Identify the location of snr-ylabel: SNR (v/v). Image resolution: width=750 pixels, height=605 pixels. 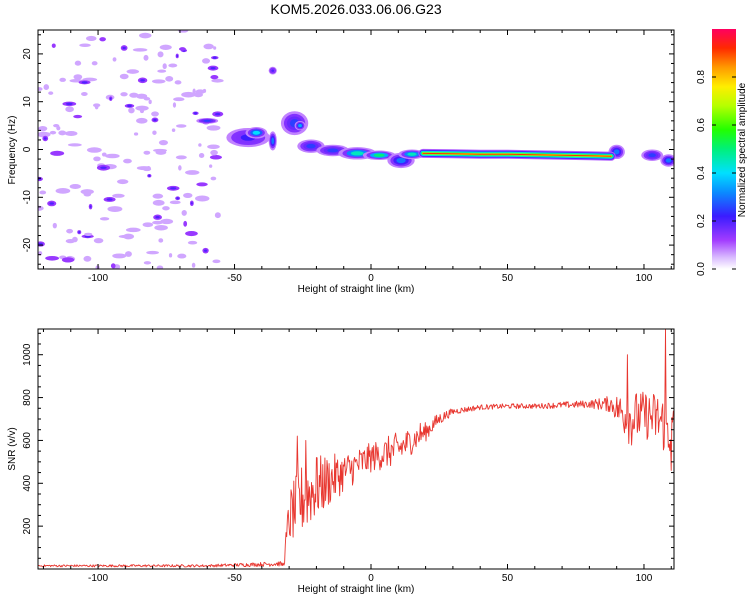
(12, 448).